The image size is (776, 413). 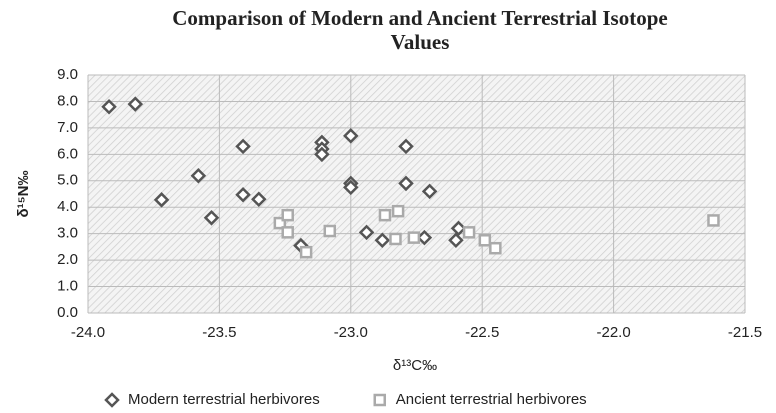 What do you see at coordinates (491, 399) in the screenshot?
I see `legend-label: Ancient terrestrial herbivores` at bounding box center [491, 399].